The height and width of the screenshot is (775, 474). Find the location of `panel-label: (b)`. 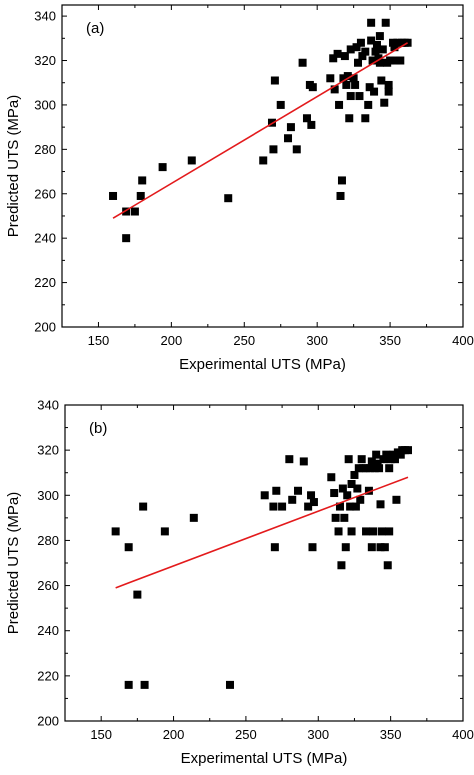

panel-label: (b) is located at coordinates (98, 428).